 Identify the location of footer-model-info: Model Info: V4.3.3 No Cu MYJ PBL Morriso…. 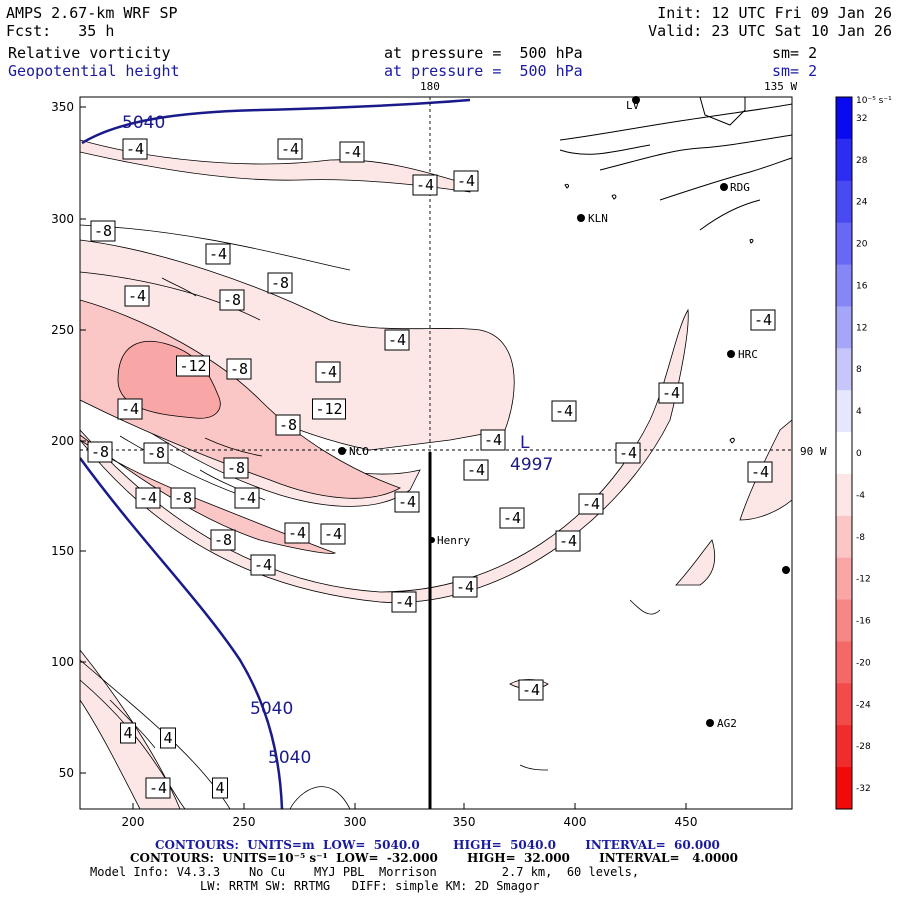
(365, 872).